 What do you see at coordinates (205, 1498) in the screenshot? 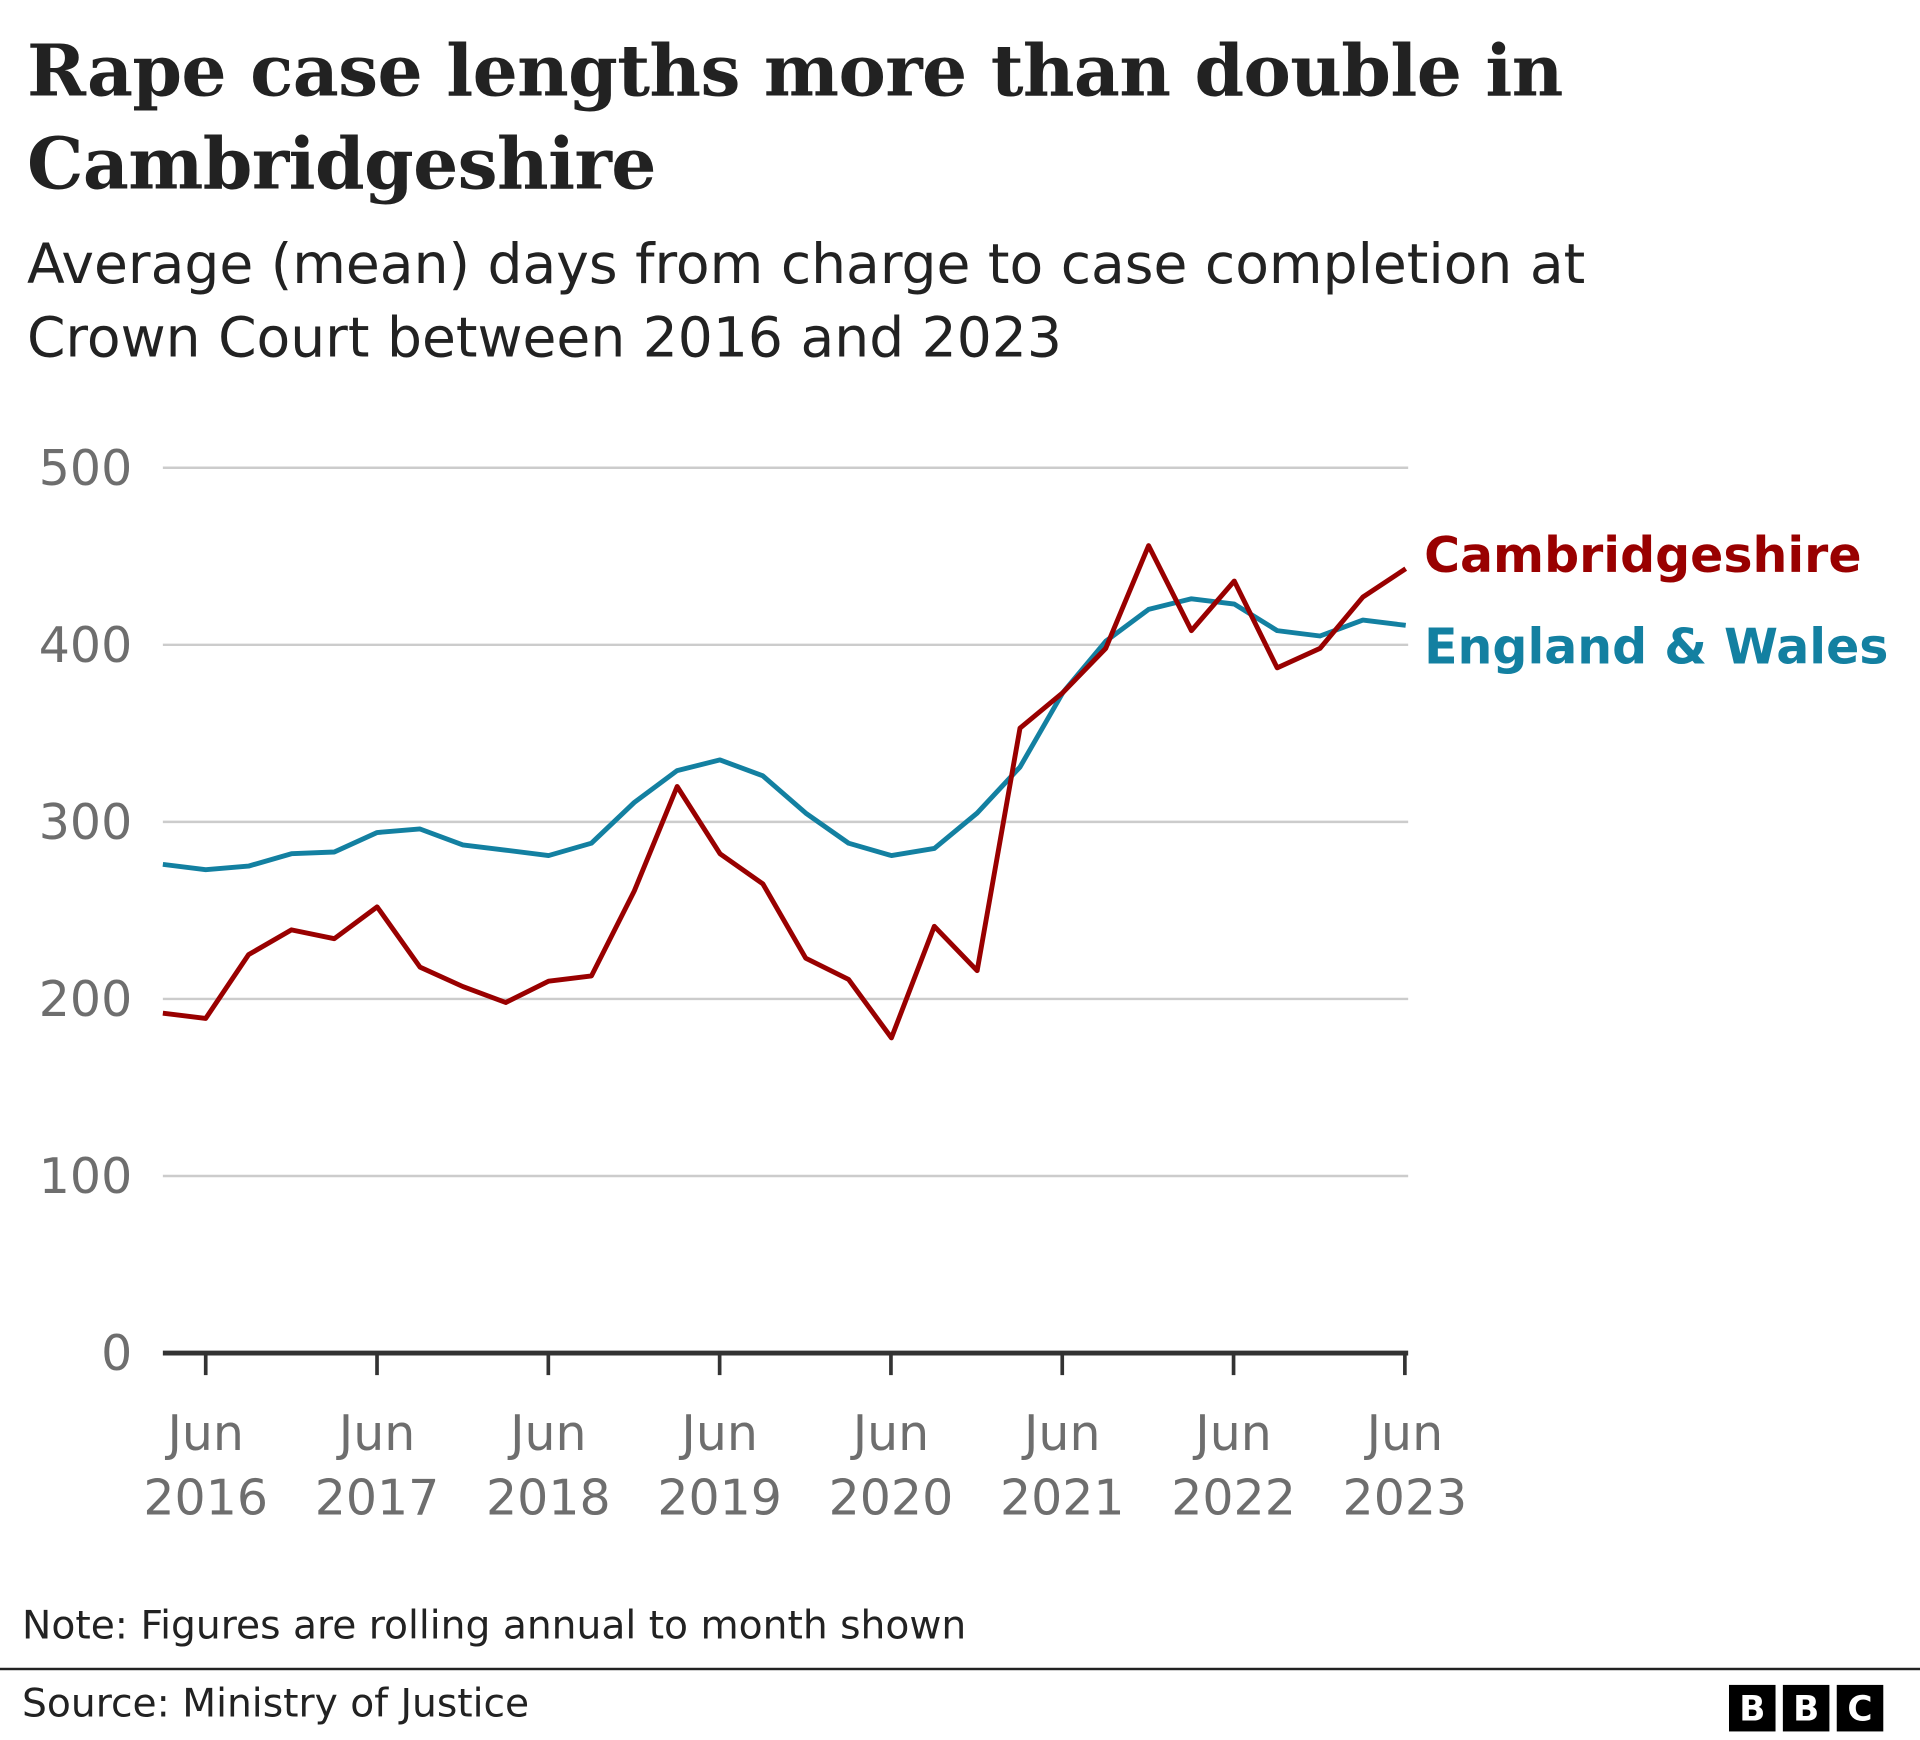
I see `x-tick-year: 2016` at bounding box center [205, 1498].